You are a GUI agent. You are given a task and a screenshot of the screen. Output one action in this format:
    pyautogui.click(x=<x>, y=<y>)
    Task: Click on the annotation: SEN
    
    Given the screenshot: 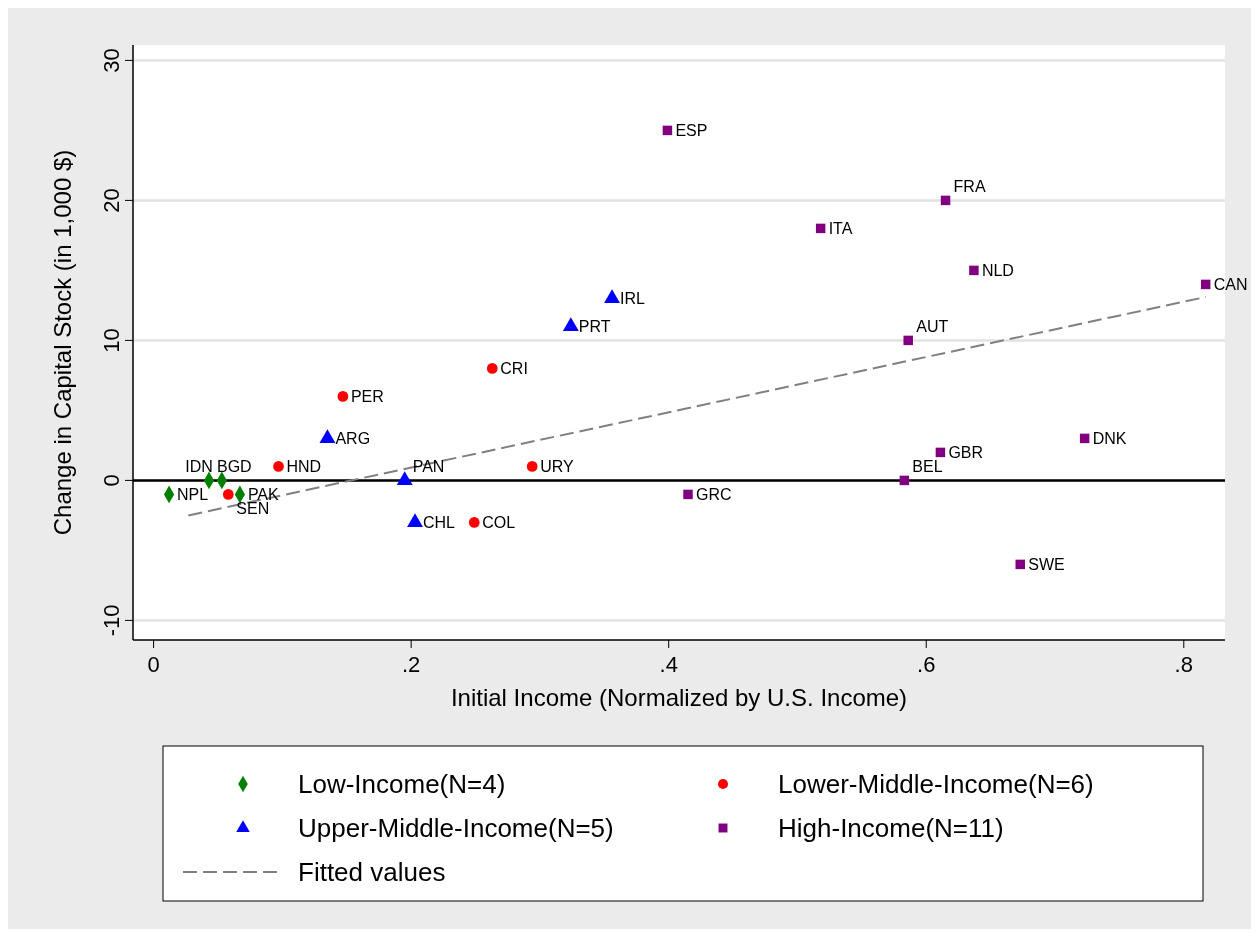 What is the action you would take?
    pyautogui.click(x=253, y=508)
    